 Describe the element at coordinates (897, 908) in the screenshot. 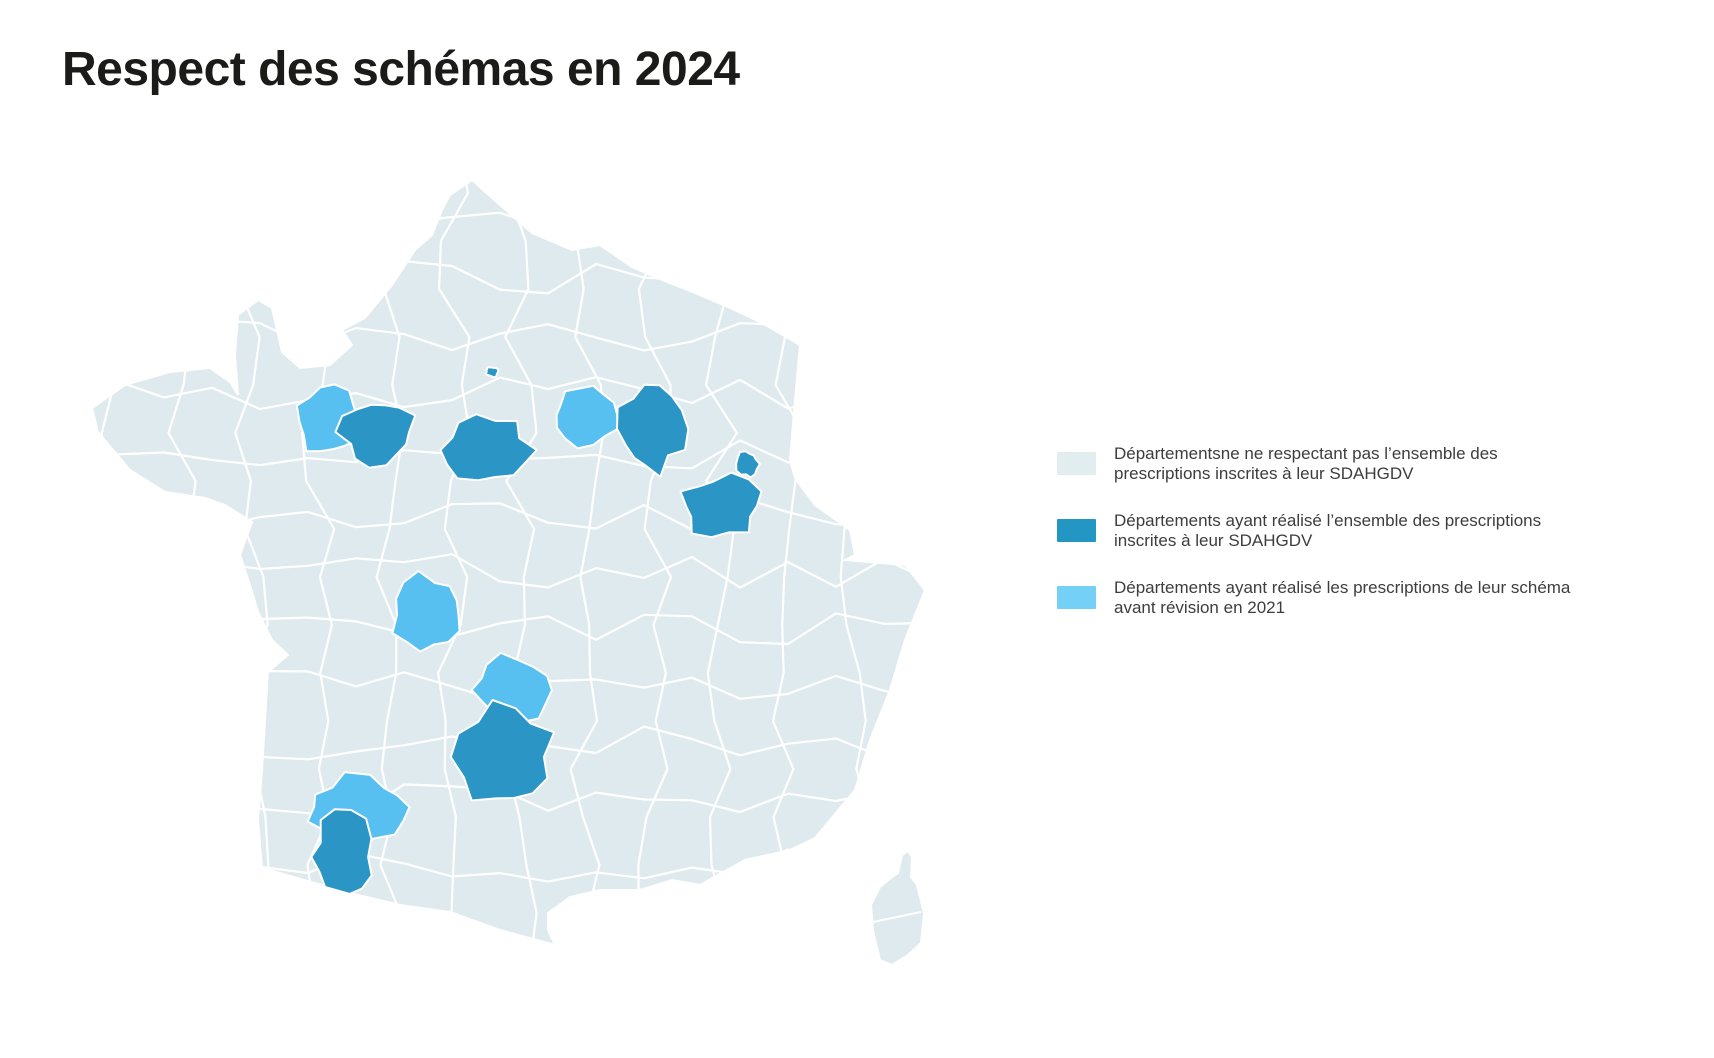

I see `corsica-outline` at that location.